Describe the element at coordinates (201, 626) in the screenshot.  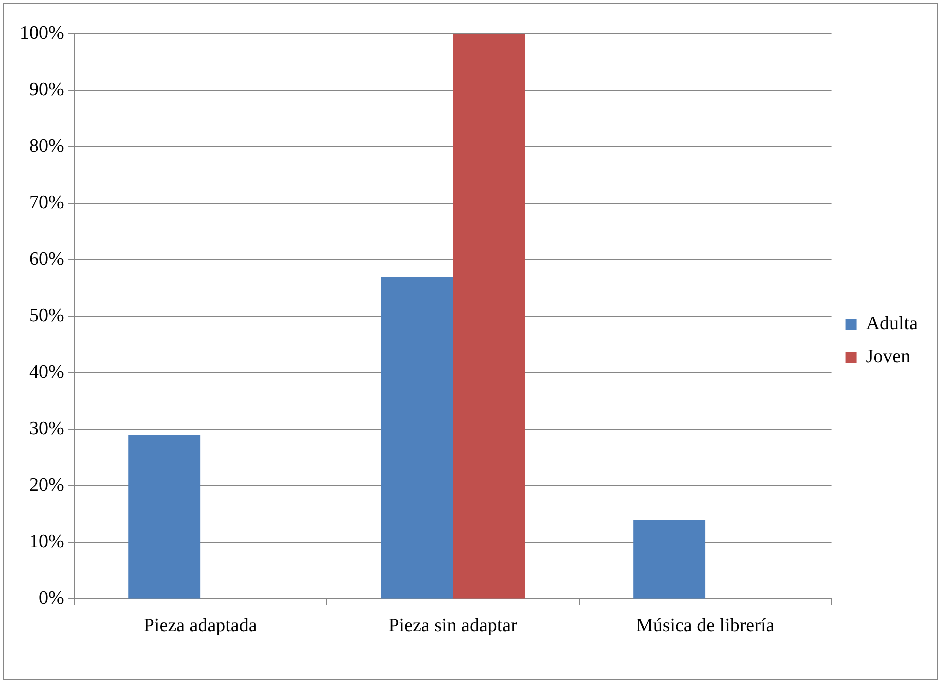
I see `x-tick-label: Pieza adaptada` at that location.